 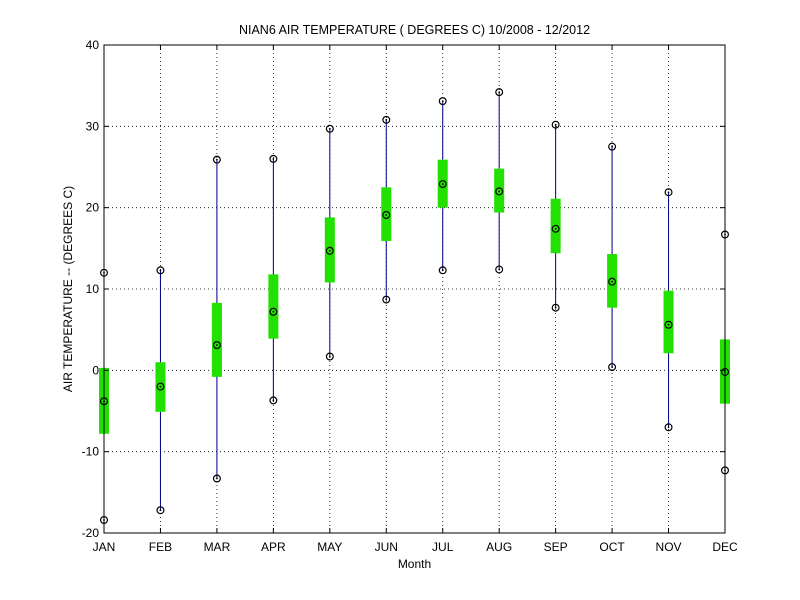 What do you see at coordinates (612, 257) in the screenshot?
I see `box-oct` at bounding box center [612, 257].